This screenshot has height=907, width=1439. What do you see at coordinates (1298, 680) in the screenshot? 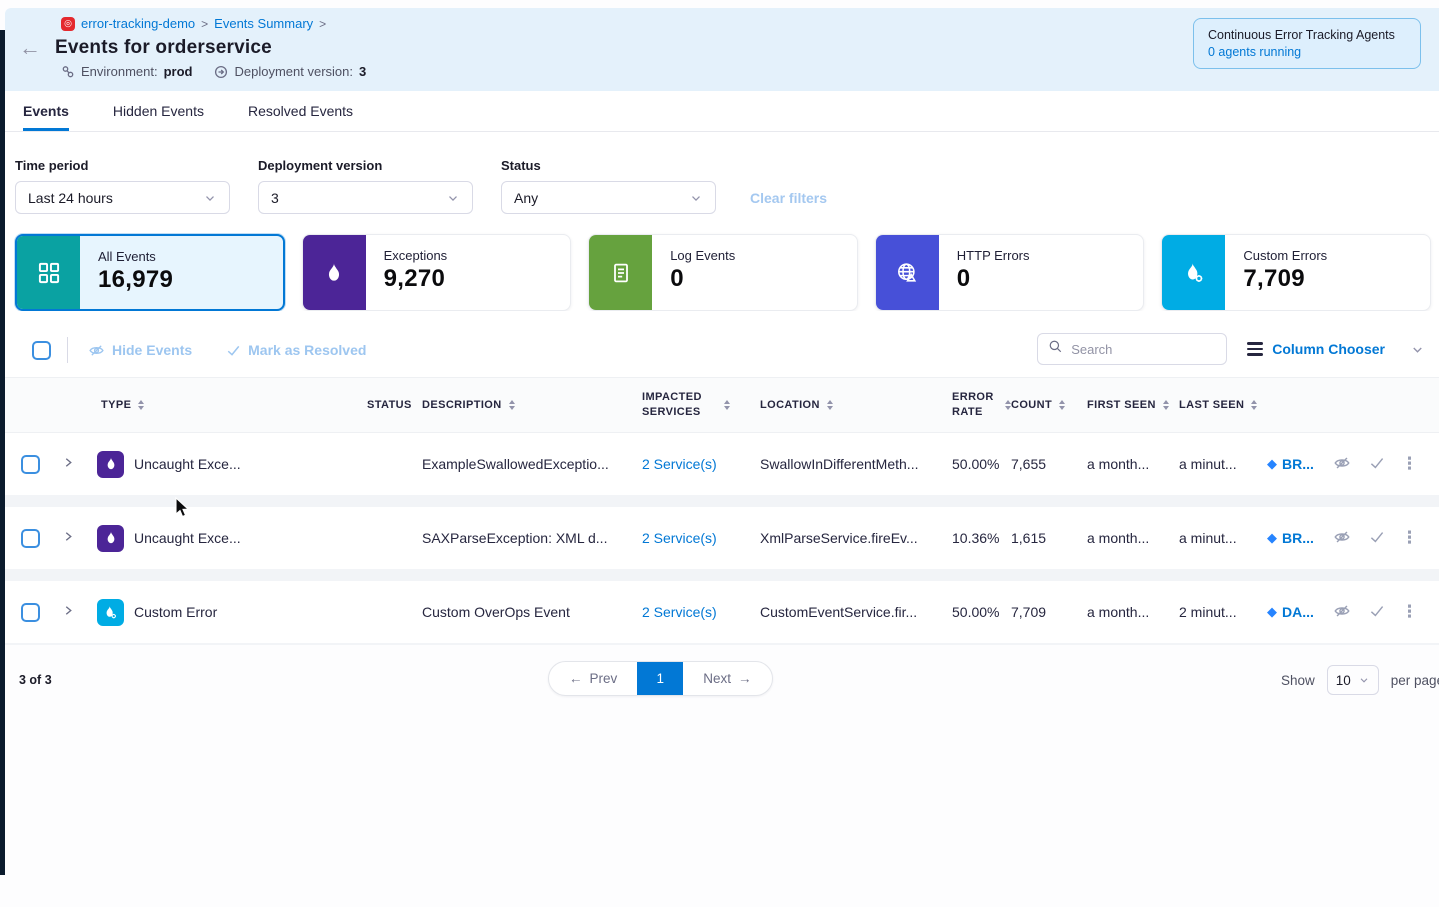
I see `show-label: Show` at bounding box center [1298, 680].